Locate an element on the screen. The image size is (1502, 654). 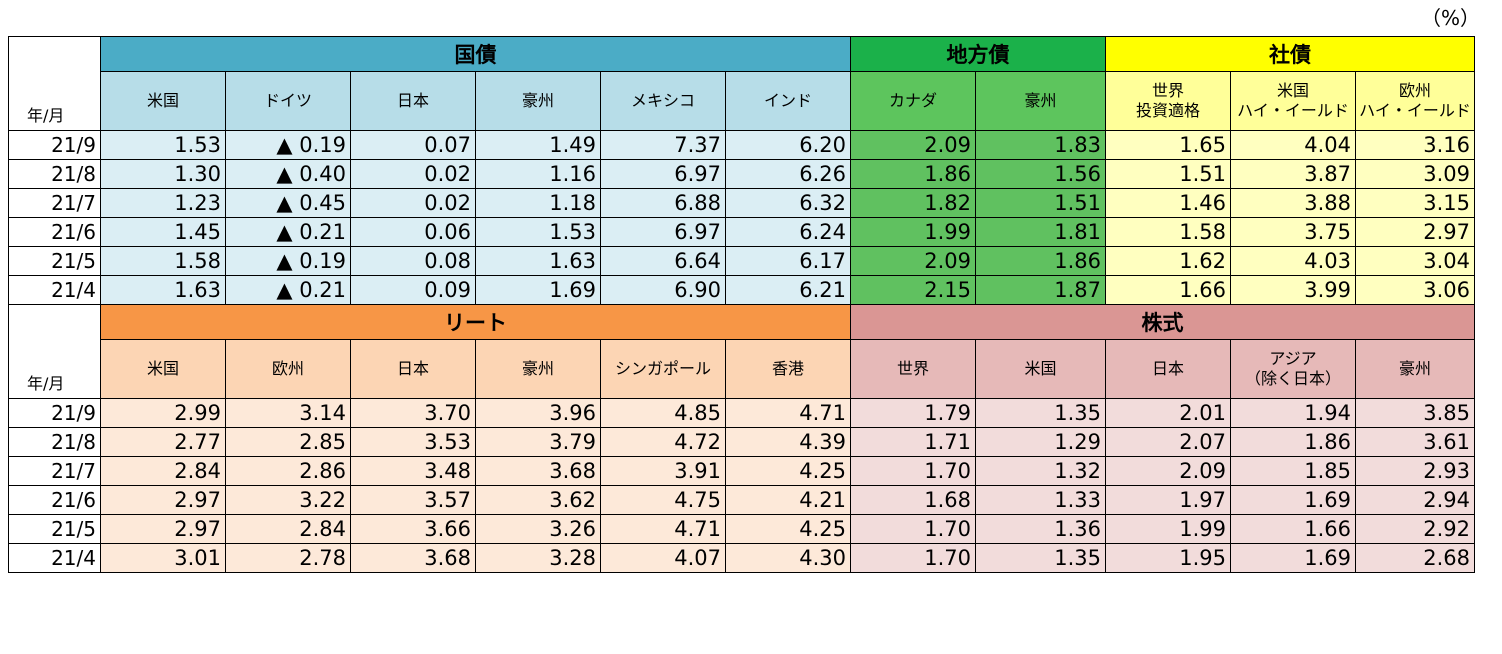
table-cell: 1.87 is located at coordinates (1040, 290).